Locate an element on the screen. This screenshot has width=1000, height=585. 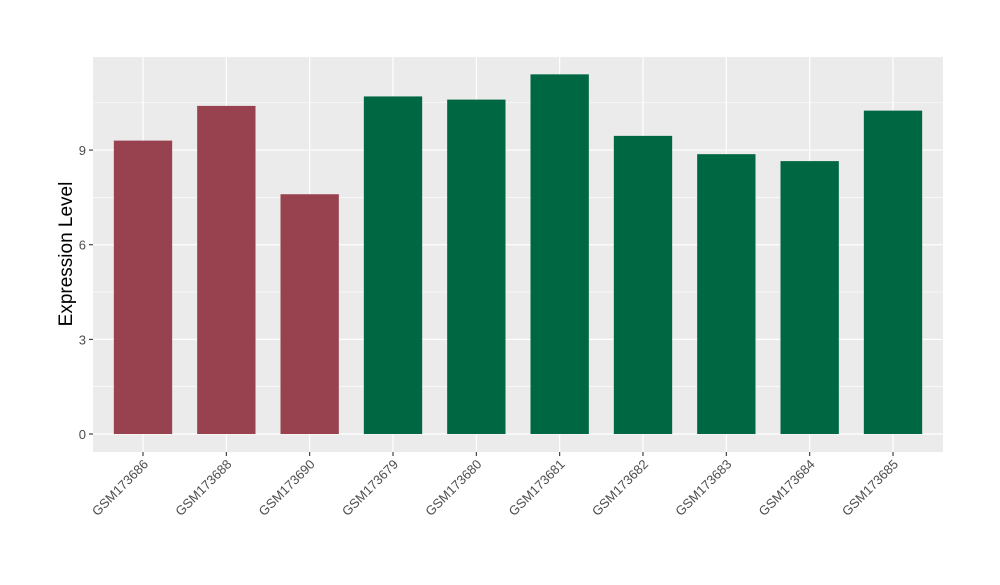
x-tick-label: GSM173681 is located at coordinates (537, 488).